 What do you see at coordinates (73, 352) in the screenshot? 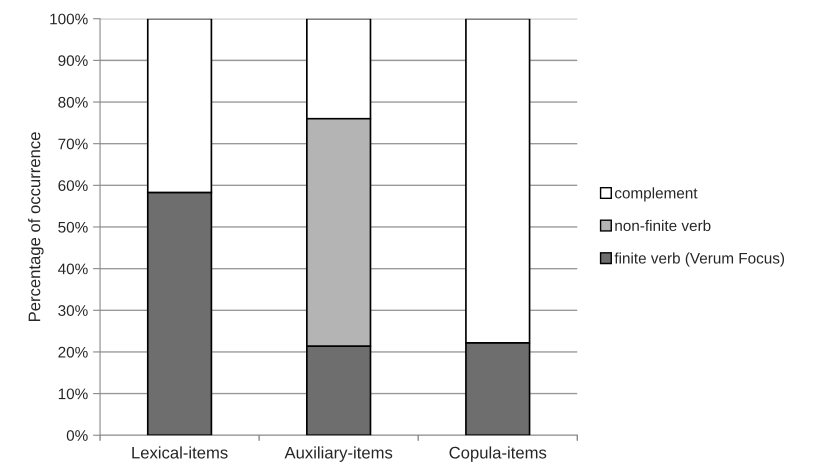
I see `y-tick-label: 20%` at bounding box center [73, 352].